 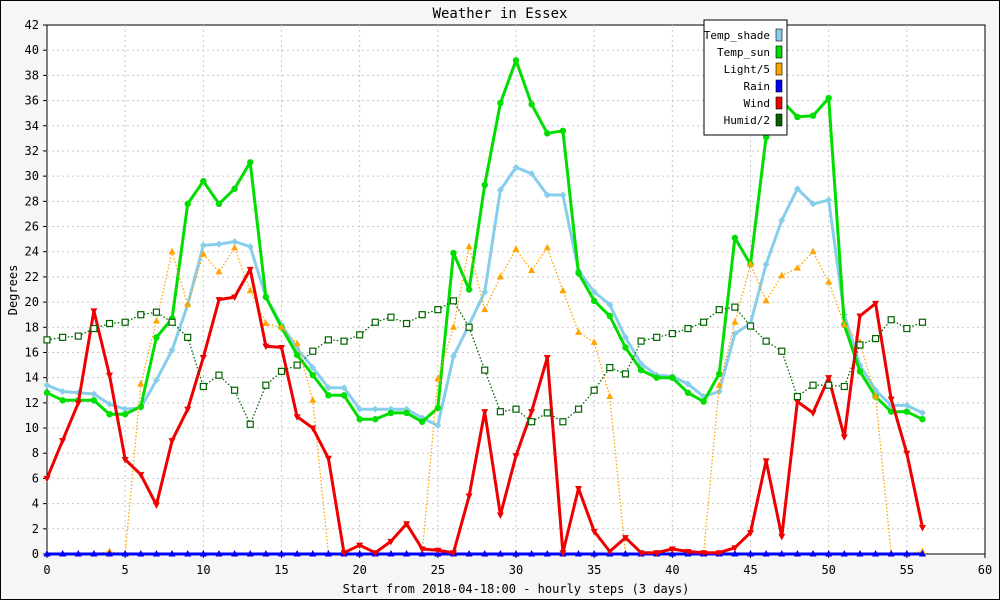 I want to click on y-tick-label: 18, so click(x=32, y=327).